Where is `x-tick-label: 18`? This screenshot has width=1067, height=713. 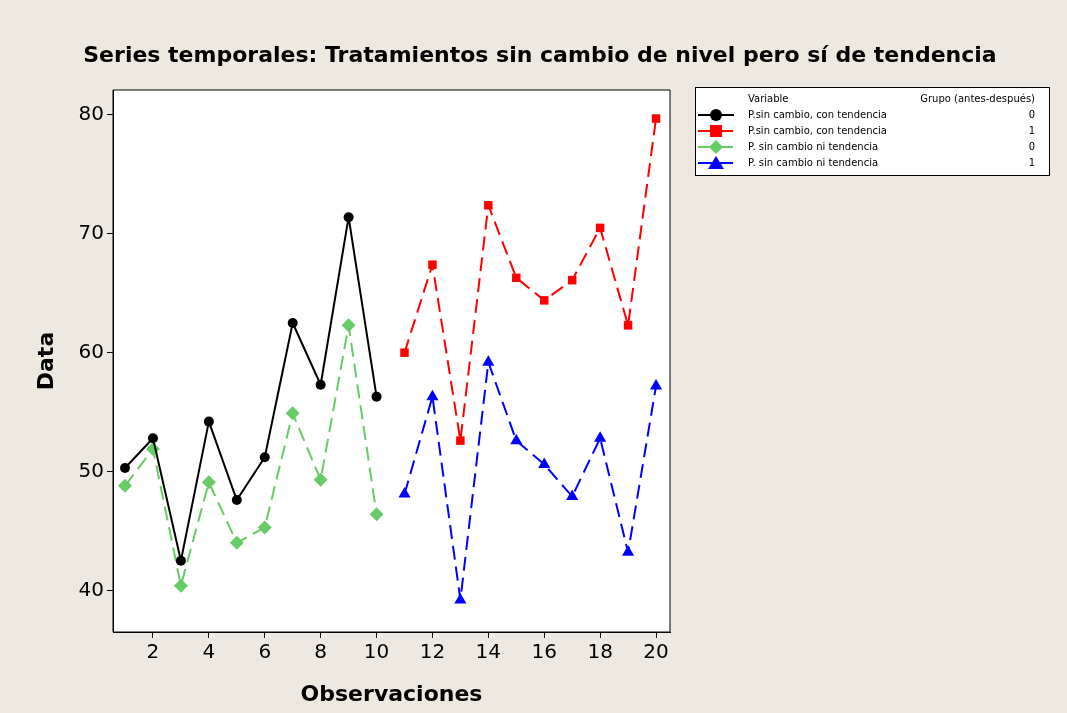 x-tick-label: 18 is located at coordinates (600, 651).